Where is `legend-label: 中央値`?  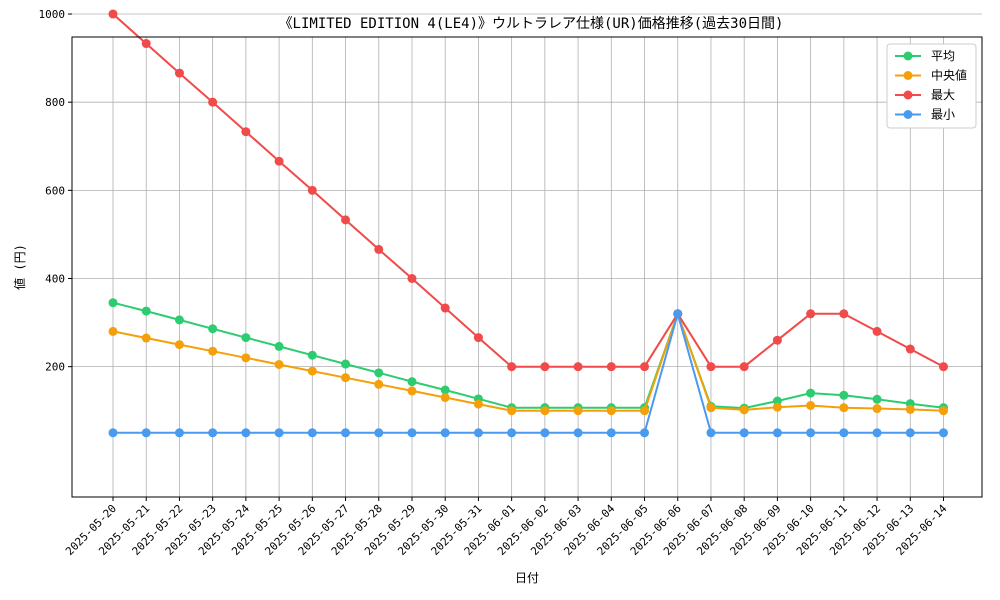 legend-label: 中央値 is located at coordinates (949, 75).